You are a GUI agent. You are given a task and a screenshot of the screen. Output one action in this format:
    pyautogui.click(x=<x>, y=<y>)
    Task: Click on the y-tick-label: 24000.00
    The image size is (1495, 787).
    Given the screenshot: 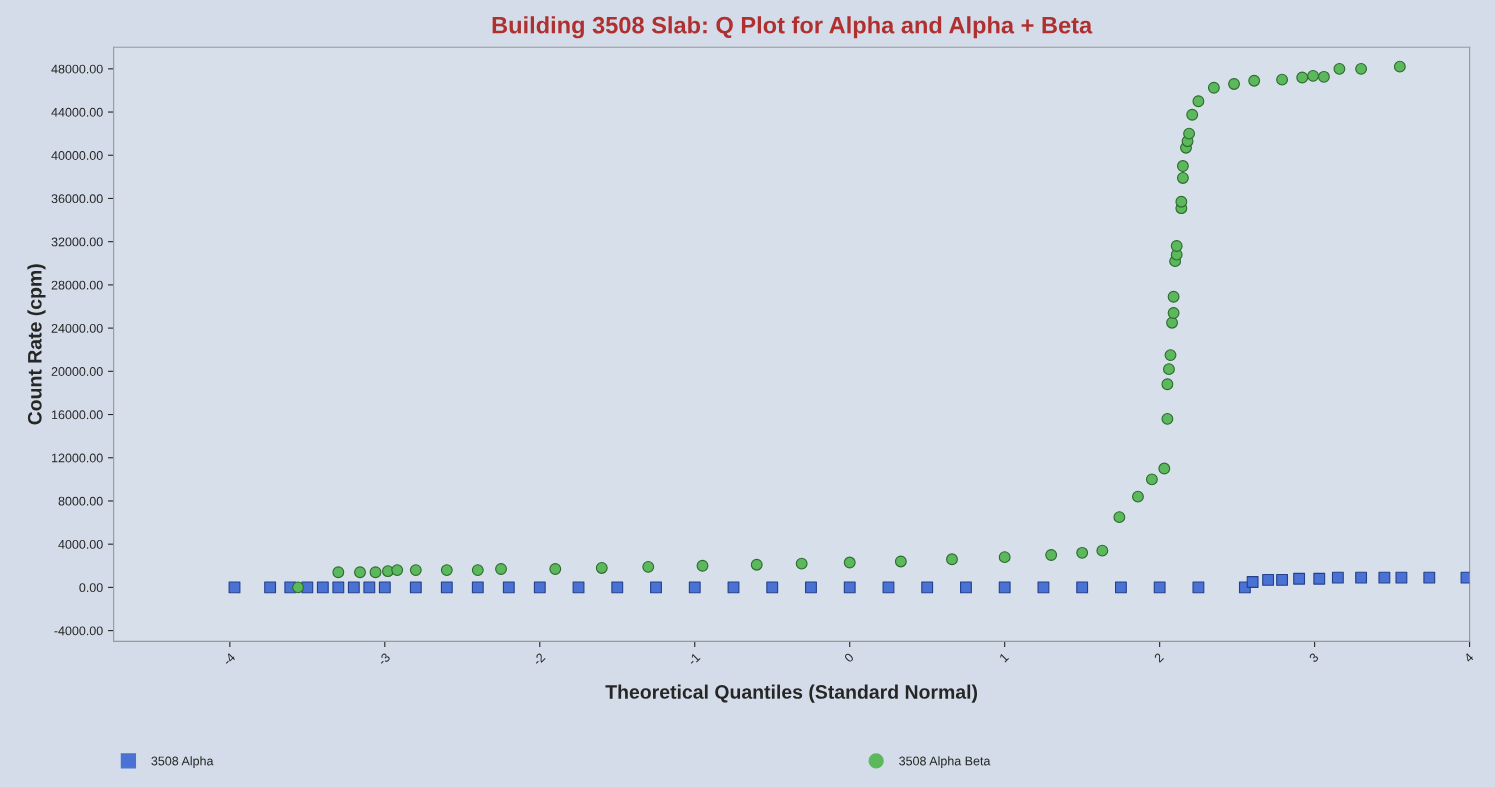 What is the action you would take?
    pyautogui.click(x=77, y=328)
    